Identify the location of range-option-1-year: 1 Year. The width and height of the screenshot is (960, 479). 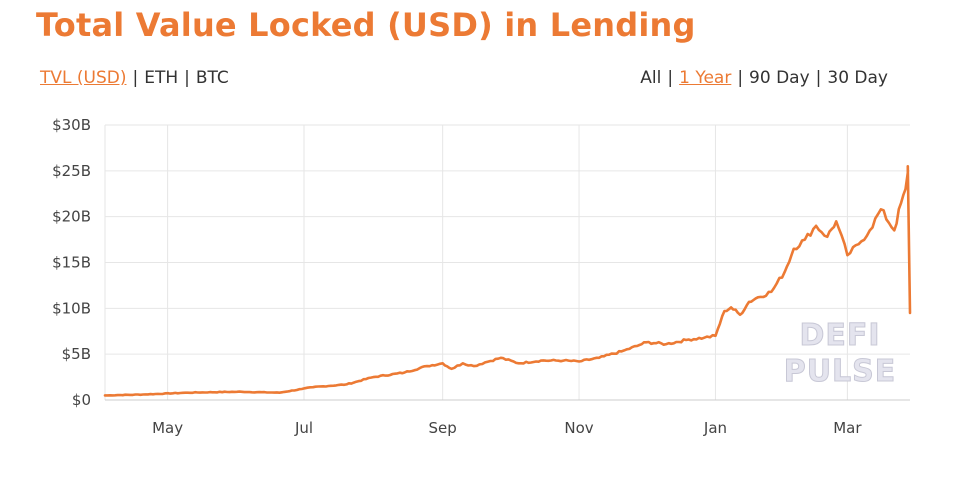
(705, 78).